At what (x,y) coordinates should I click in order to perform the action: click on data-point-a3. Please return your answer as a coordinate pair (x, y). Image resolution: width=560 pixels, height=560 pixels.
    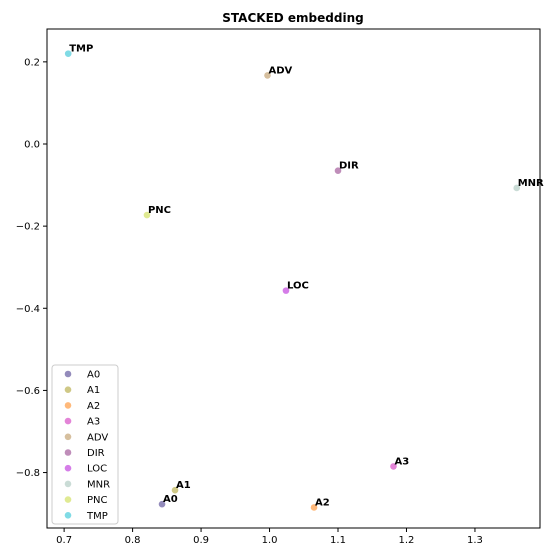
    Looking at the image, I should click on (393, 466).